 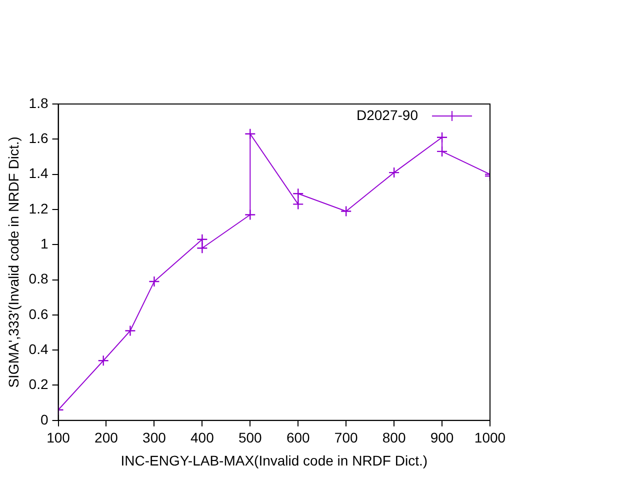 I want to click on x-tick-label: 1000, so click(x=490, y=438).